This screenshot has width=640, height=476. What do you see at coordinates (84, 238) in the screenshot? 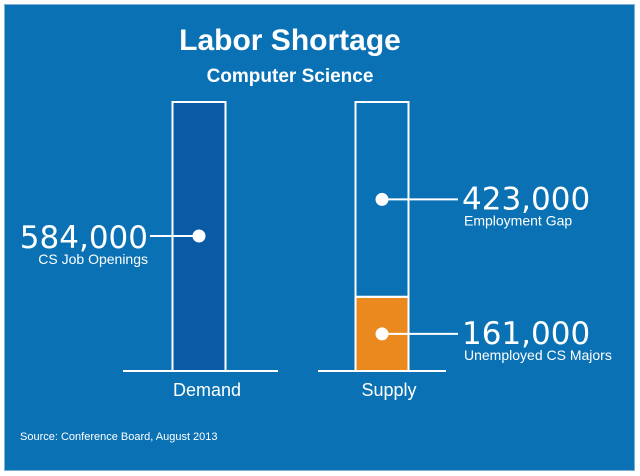
I see `demand-bar-segment-0-value-label: 584,000` at bounding box center [84, 238].